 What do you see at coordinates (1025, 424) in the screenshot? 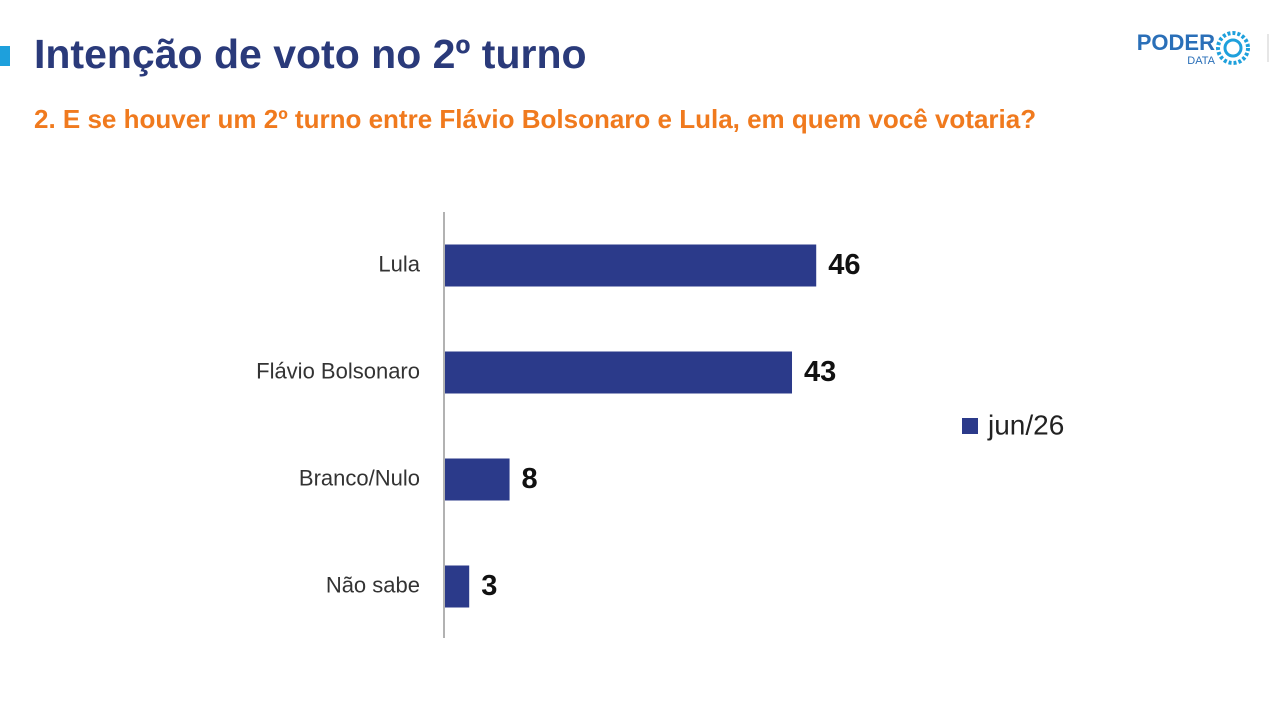
I see `legend-label: jun/26` at bounding box center [1025, 424].